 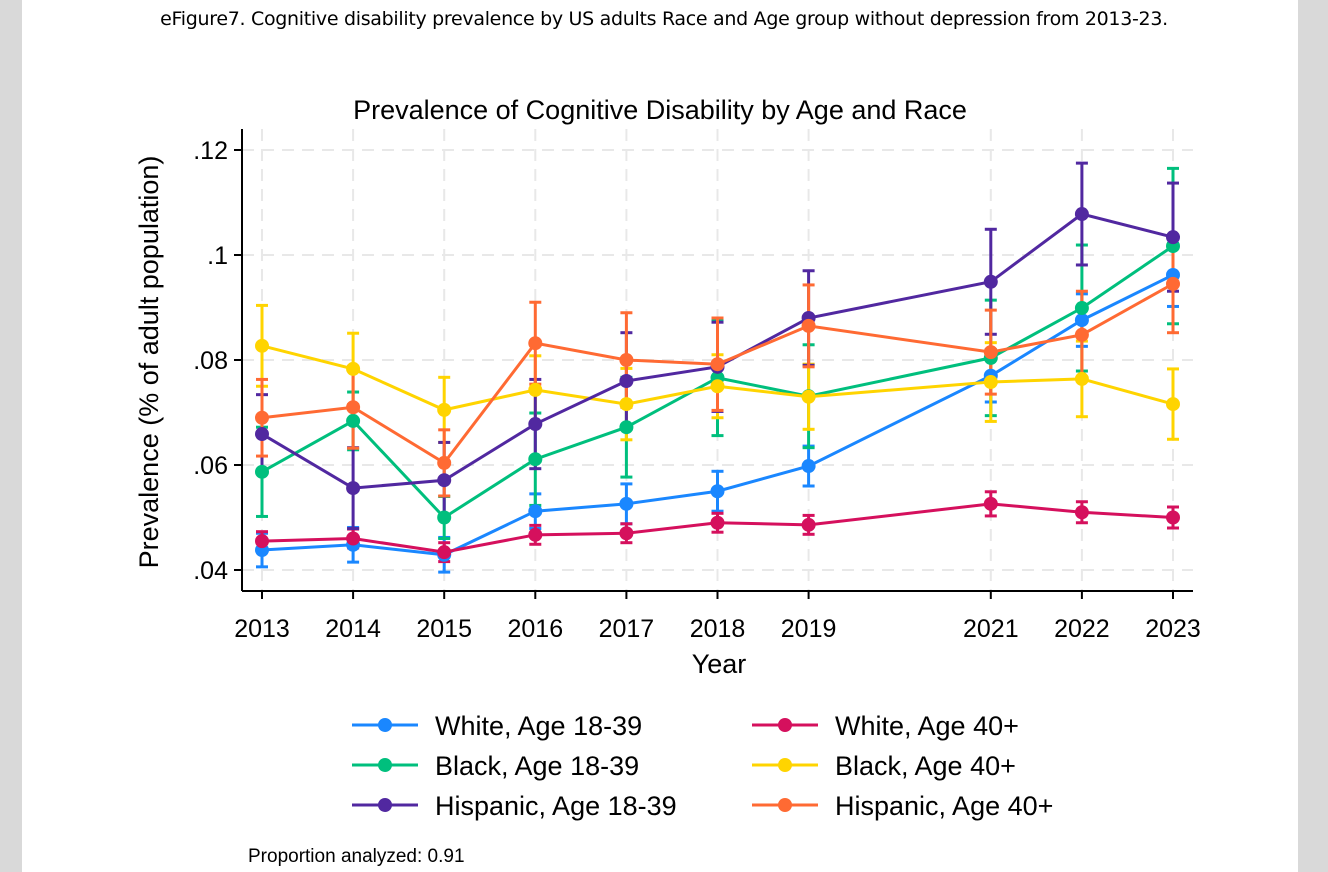 What do you see at coordinates (353, 629) in the screenshot?
I see `x-tick-label: 2014` at bounding box center [353, 629].